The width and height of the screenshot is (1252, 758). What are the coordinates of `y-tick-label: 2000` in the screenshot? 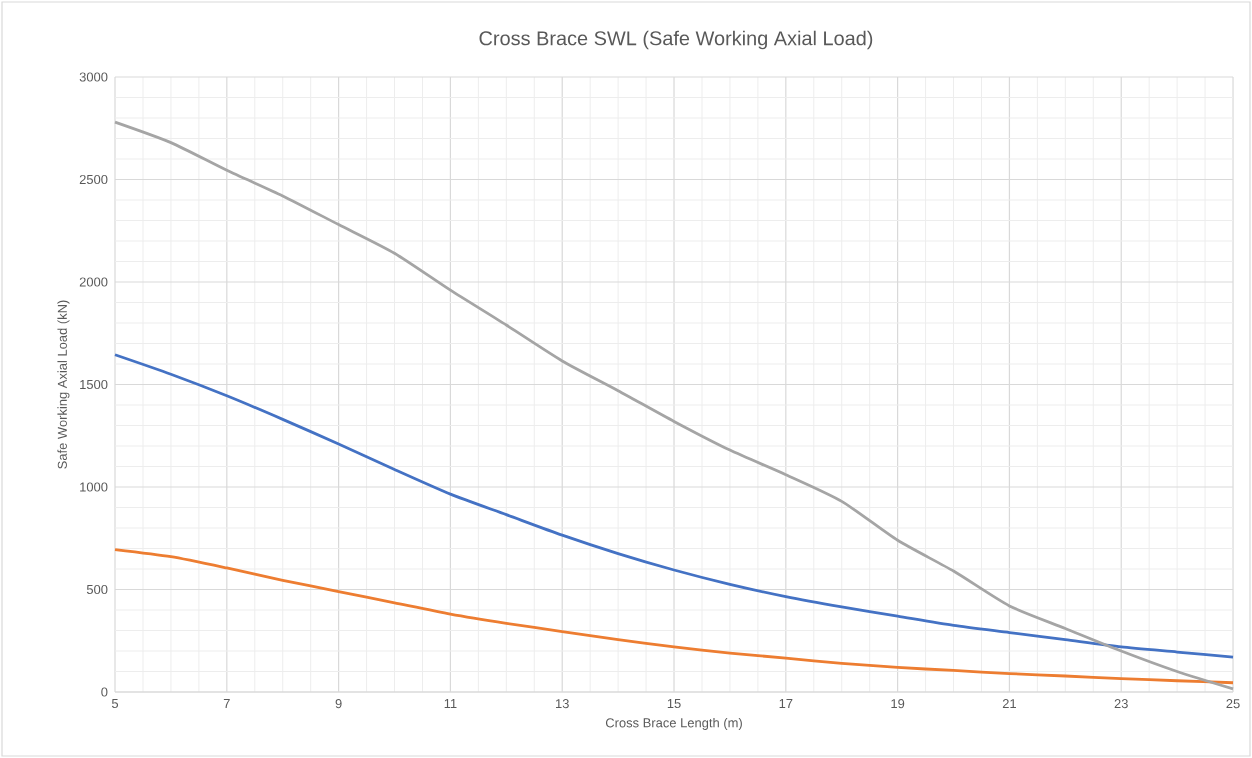 It's located at (93, 282).